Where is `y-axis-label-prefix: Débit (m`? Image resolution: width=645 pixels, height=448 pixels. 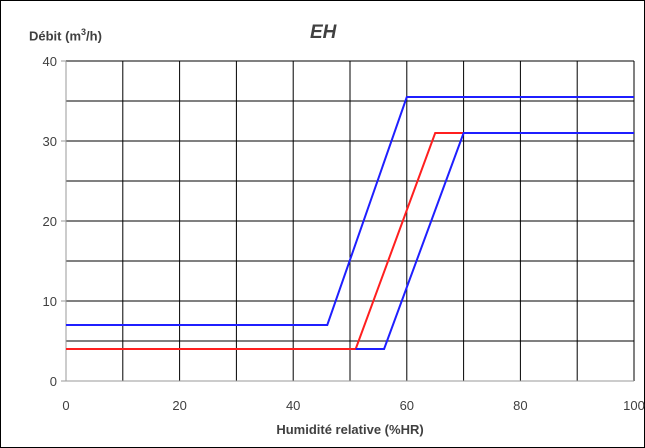
y-axis-label-prefix: Débit (m is located at coordinates (55, 36).